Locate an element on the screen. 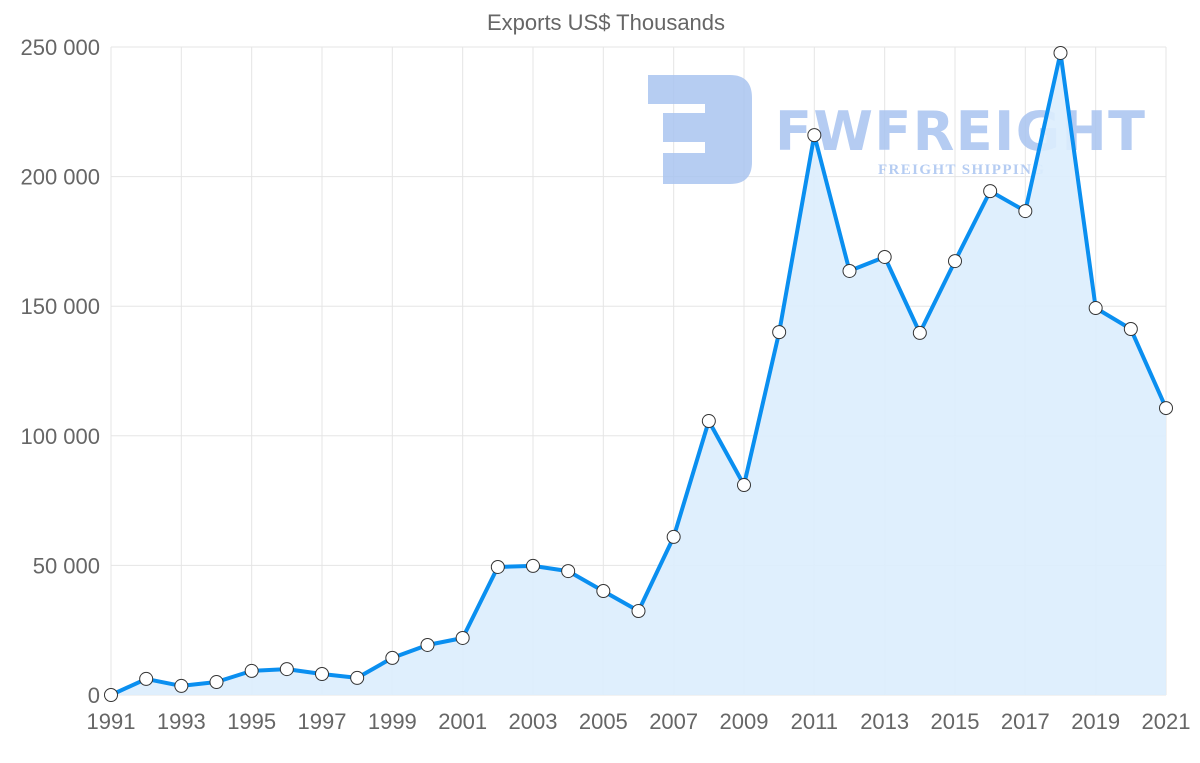 This screenshot has width=1200, height=763. y-tick-label: 0 is located at coordinates (94, 695).